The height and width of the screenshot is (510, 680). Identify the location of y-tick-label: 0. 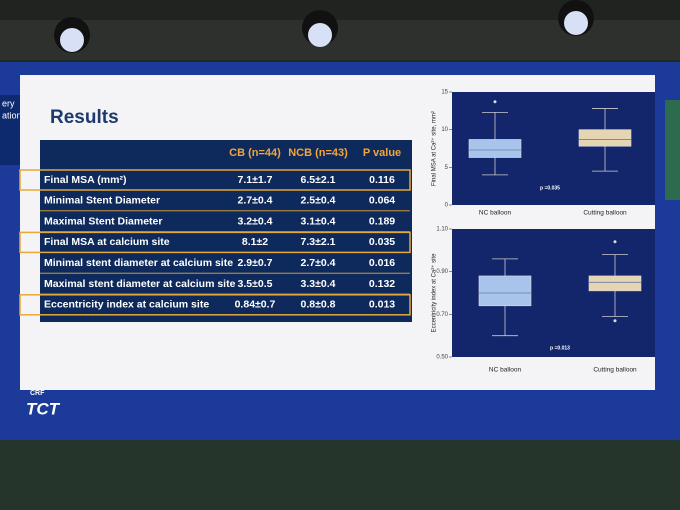
(447, 206).